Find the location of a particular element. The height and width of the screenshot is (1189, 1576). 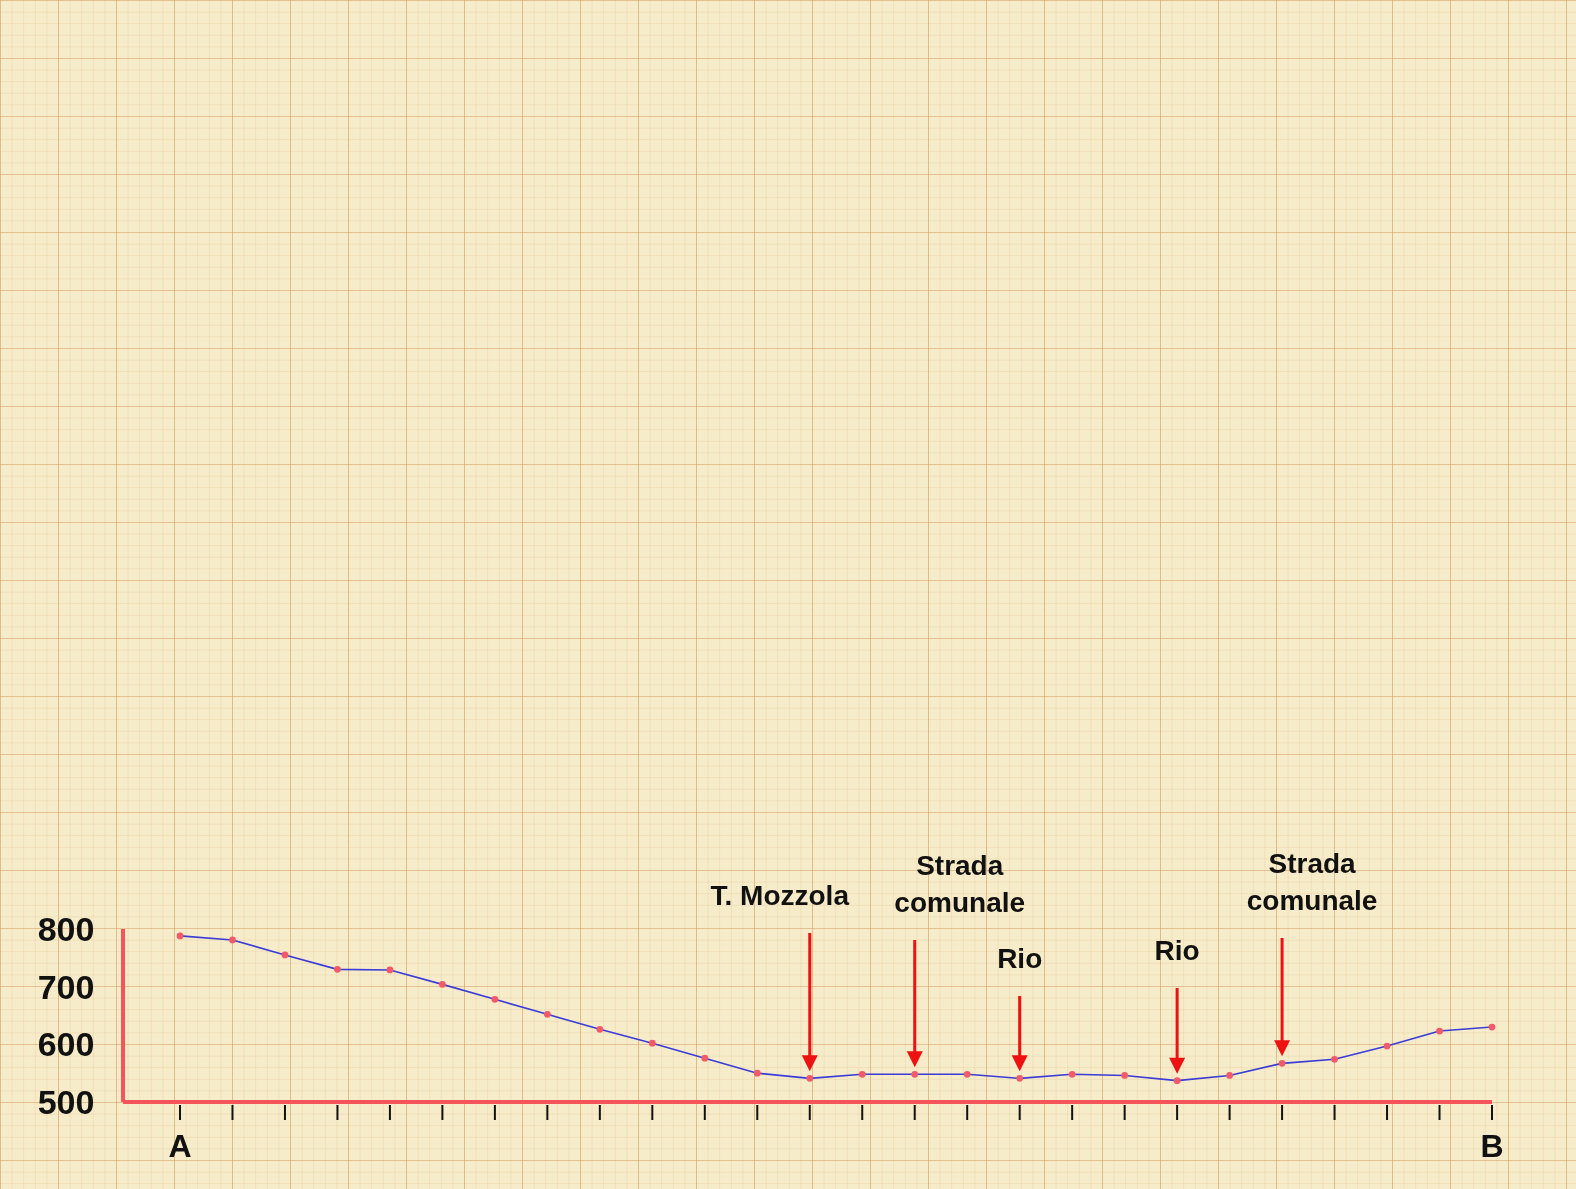

y-tick-label: 800 is located at coordinates (66, 928).